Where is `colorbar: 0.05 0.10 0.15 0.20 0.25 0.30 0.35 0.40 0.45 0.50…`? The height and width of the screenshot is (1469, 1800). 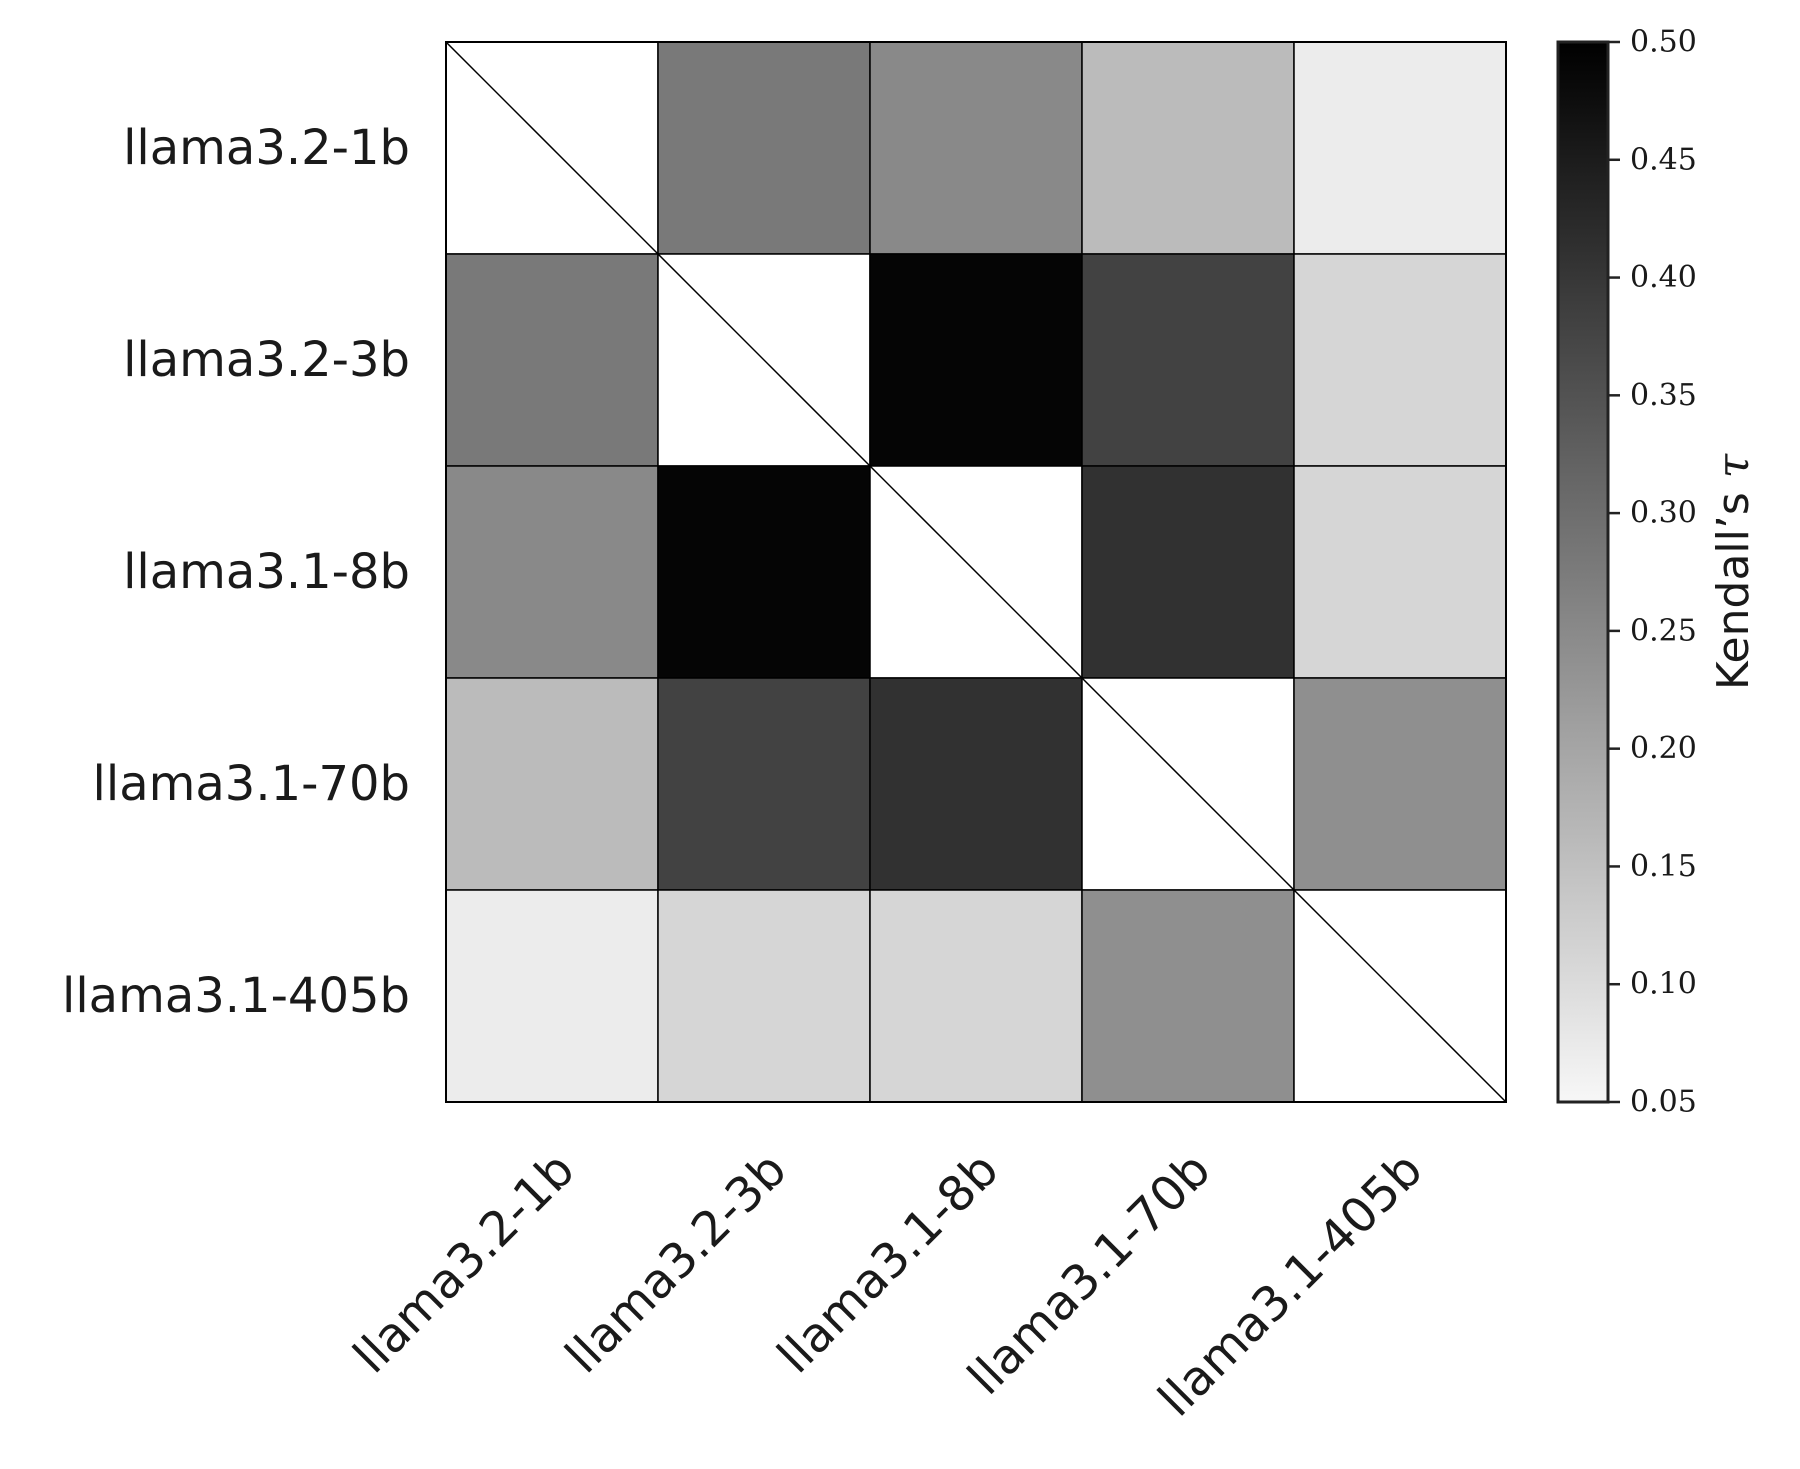 colorbar: 0.05 0.10 0.15 0.20 0.25 0.30 0.35 0.40 0.45 0.50… is located at coordinates (1657, 572).